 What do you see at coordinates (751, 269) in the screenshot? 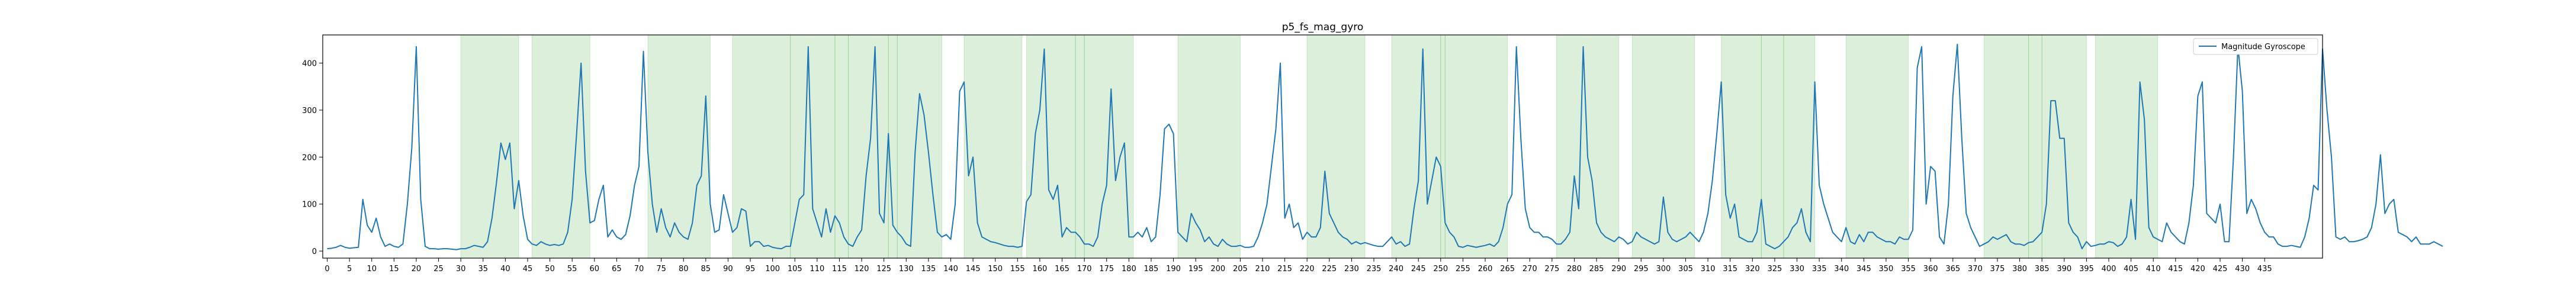
I see `x-tick-label: 95` at bounding box center [751, 269].